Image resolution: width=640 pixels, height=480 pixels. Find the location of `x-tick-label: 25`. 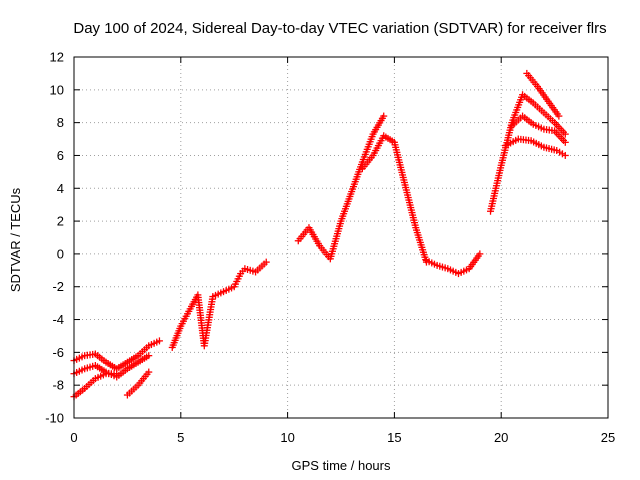

x-tick-label: 25 is located at coordinates (608, 437).